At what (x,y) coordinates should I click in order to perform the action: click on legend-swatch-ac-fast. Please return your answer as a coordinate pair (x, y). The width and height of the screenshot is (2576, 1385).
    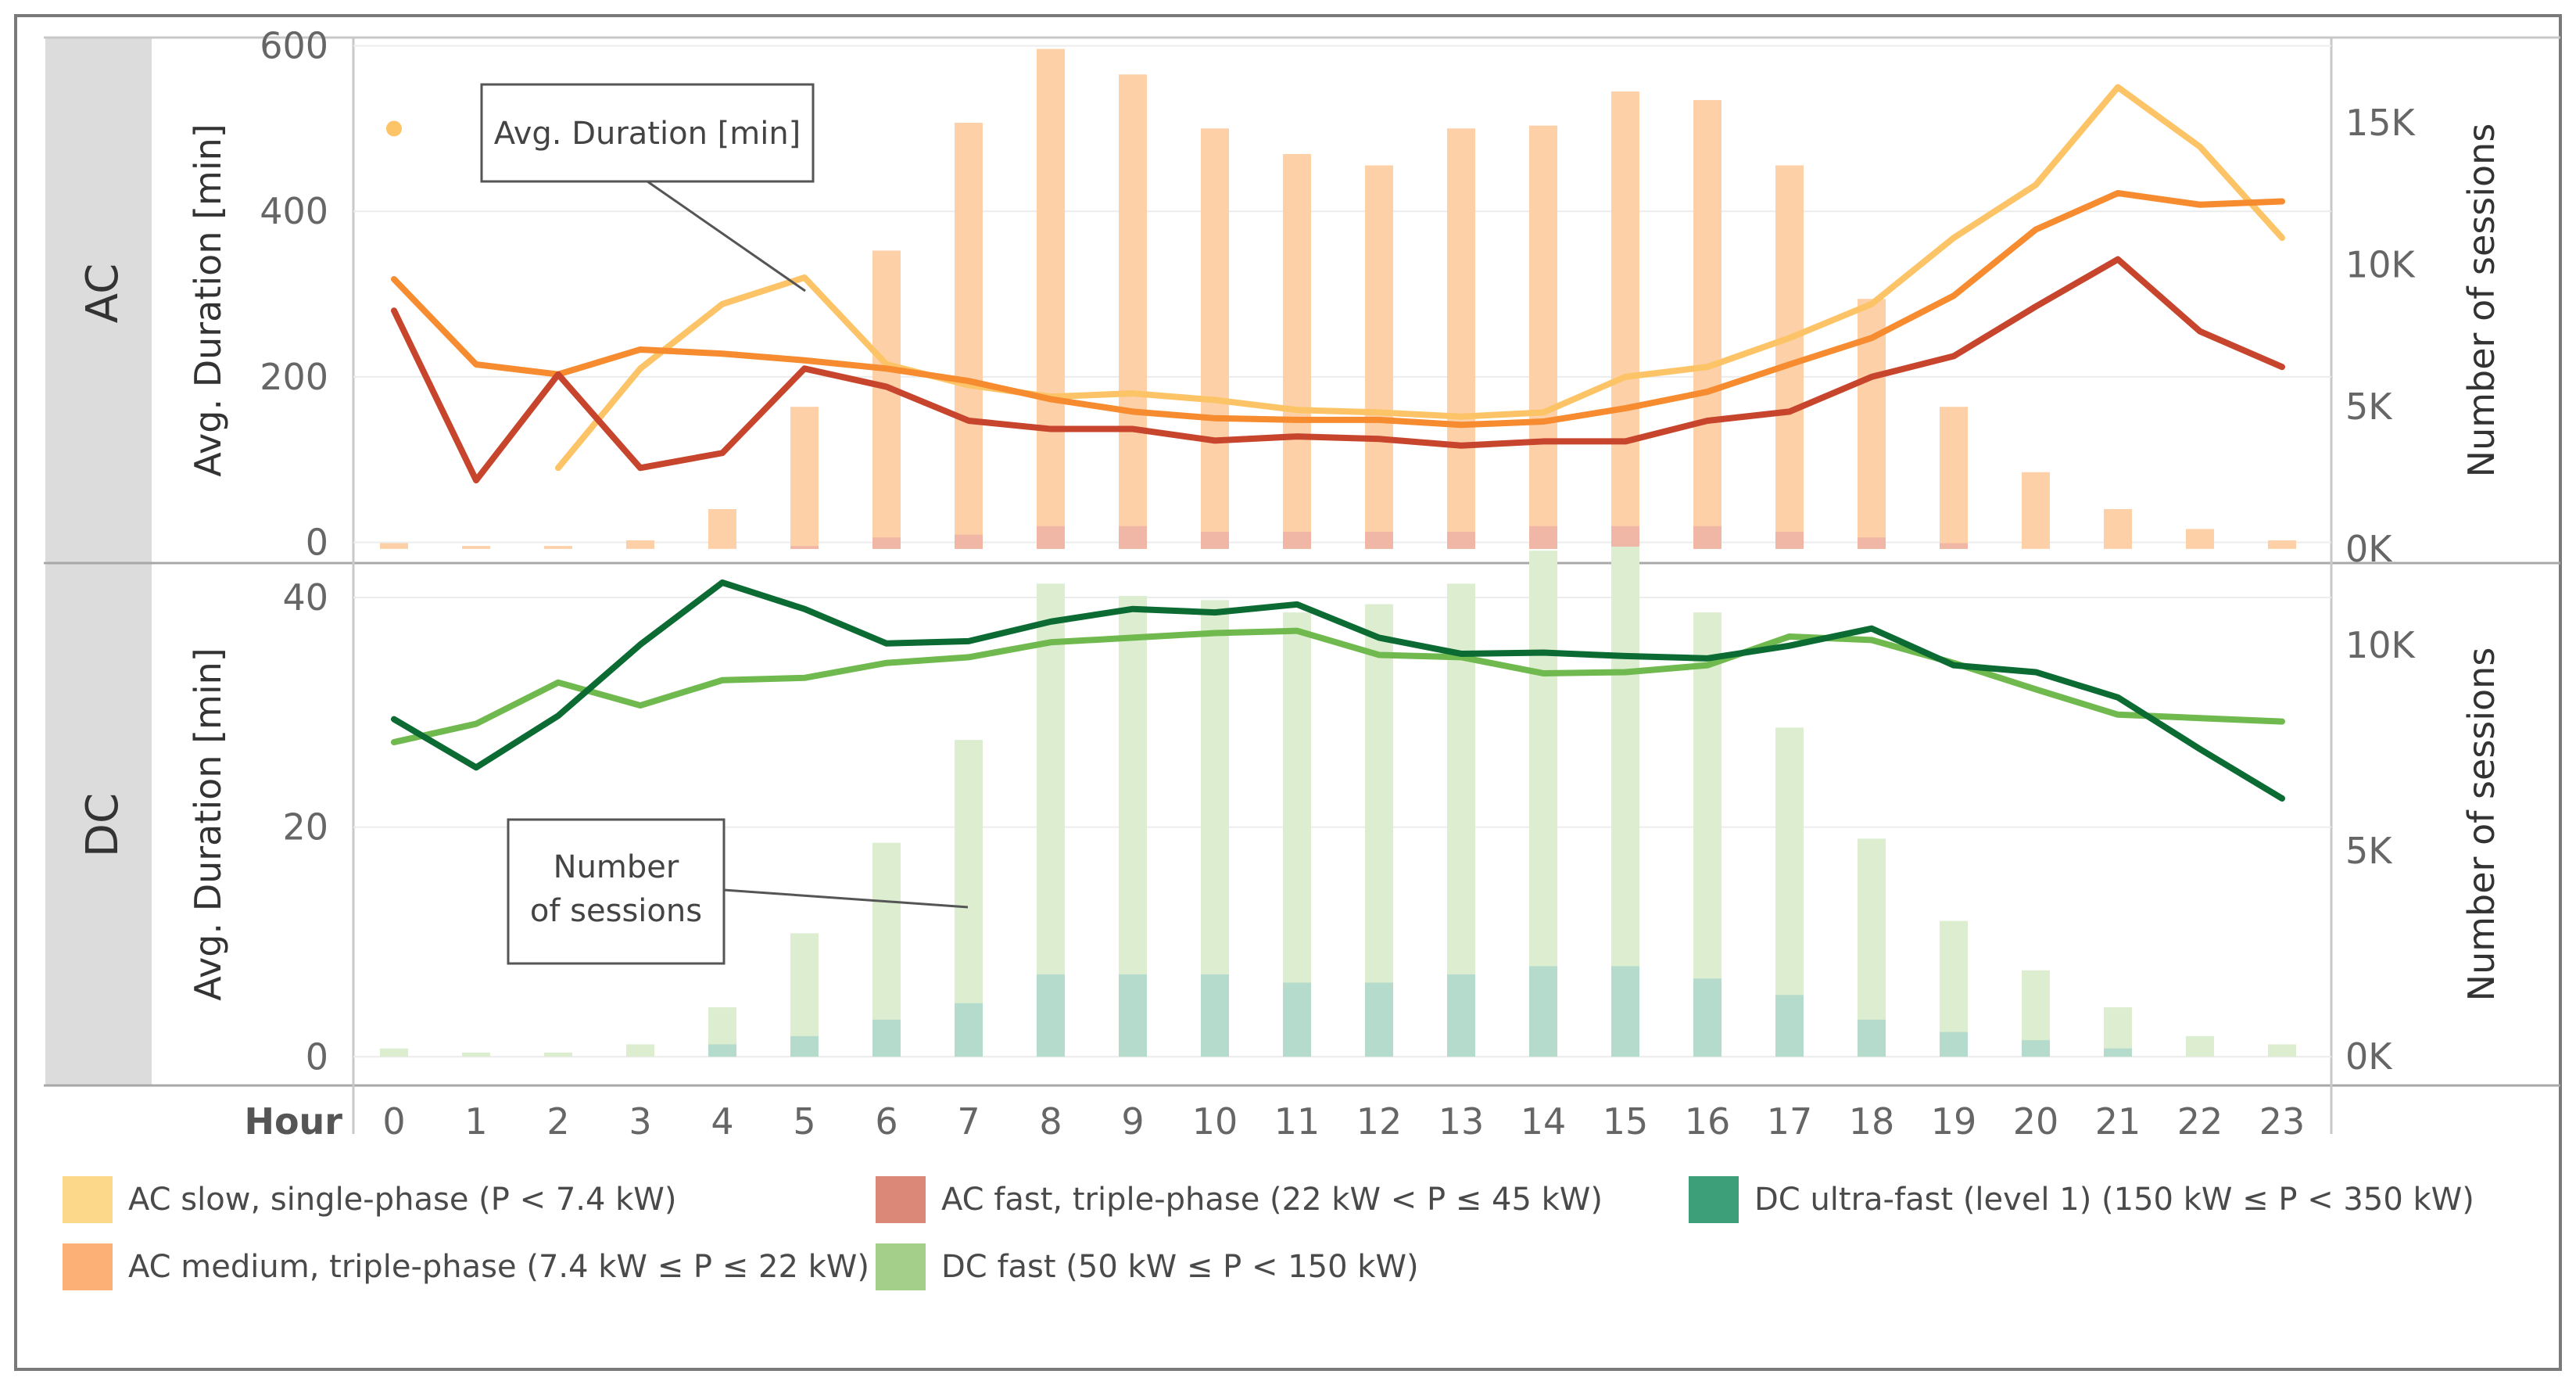
    Looking at the image, I should click on (901, 1199).